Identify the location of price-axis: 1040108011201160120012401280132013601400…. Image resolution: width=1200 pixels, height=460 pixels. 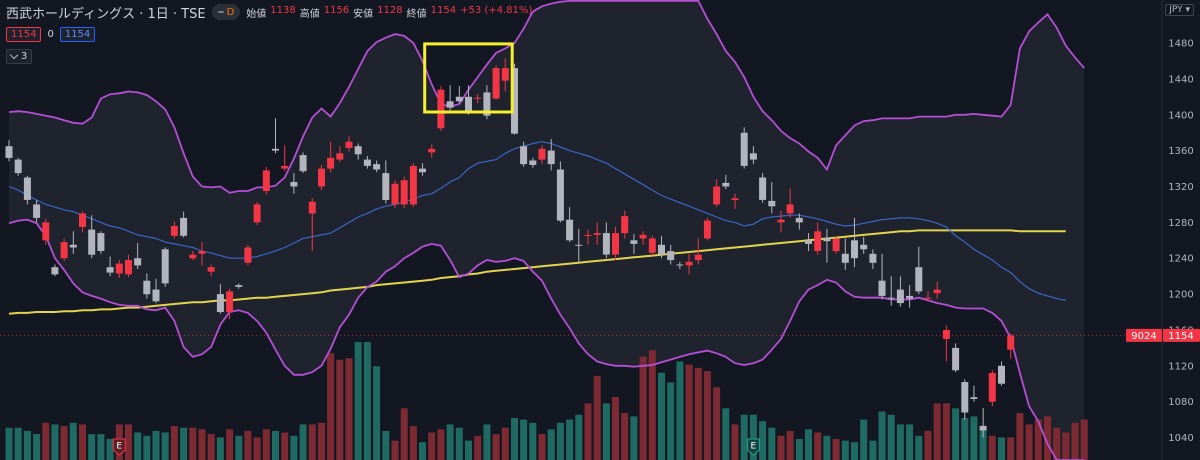
(1180, 242).